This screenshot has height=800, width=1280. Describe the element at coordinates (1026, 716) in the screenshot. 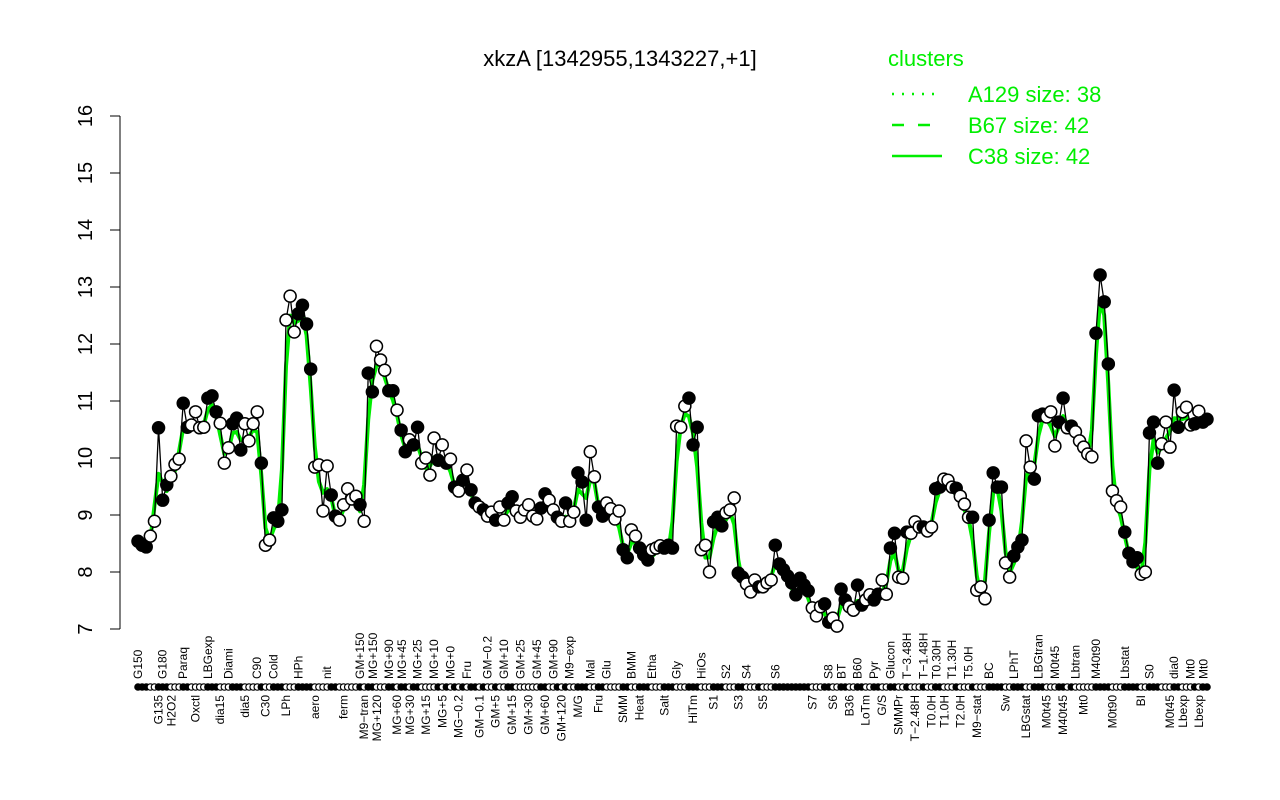

I see `x-tick-label: LBGstat` at that location.